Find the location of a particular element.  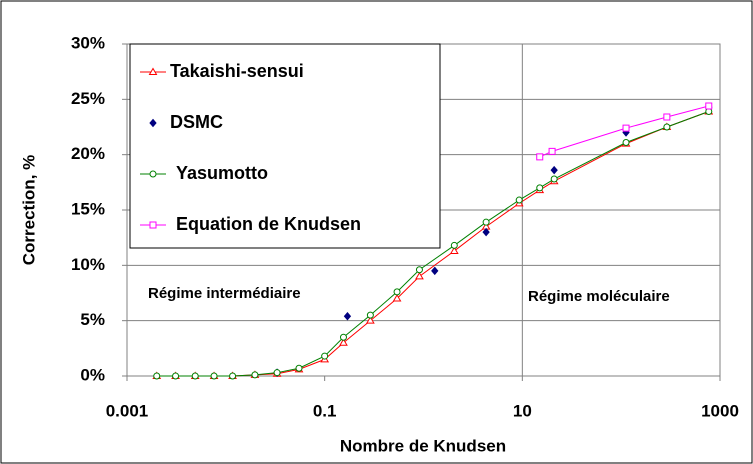

y-tick-label: 25% is located at coordinates (88, 98).